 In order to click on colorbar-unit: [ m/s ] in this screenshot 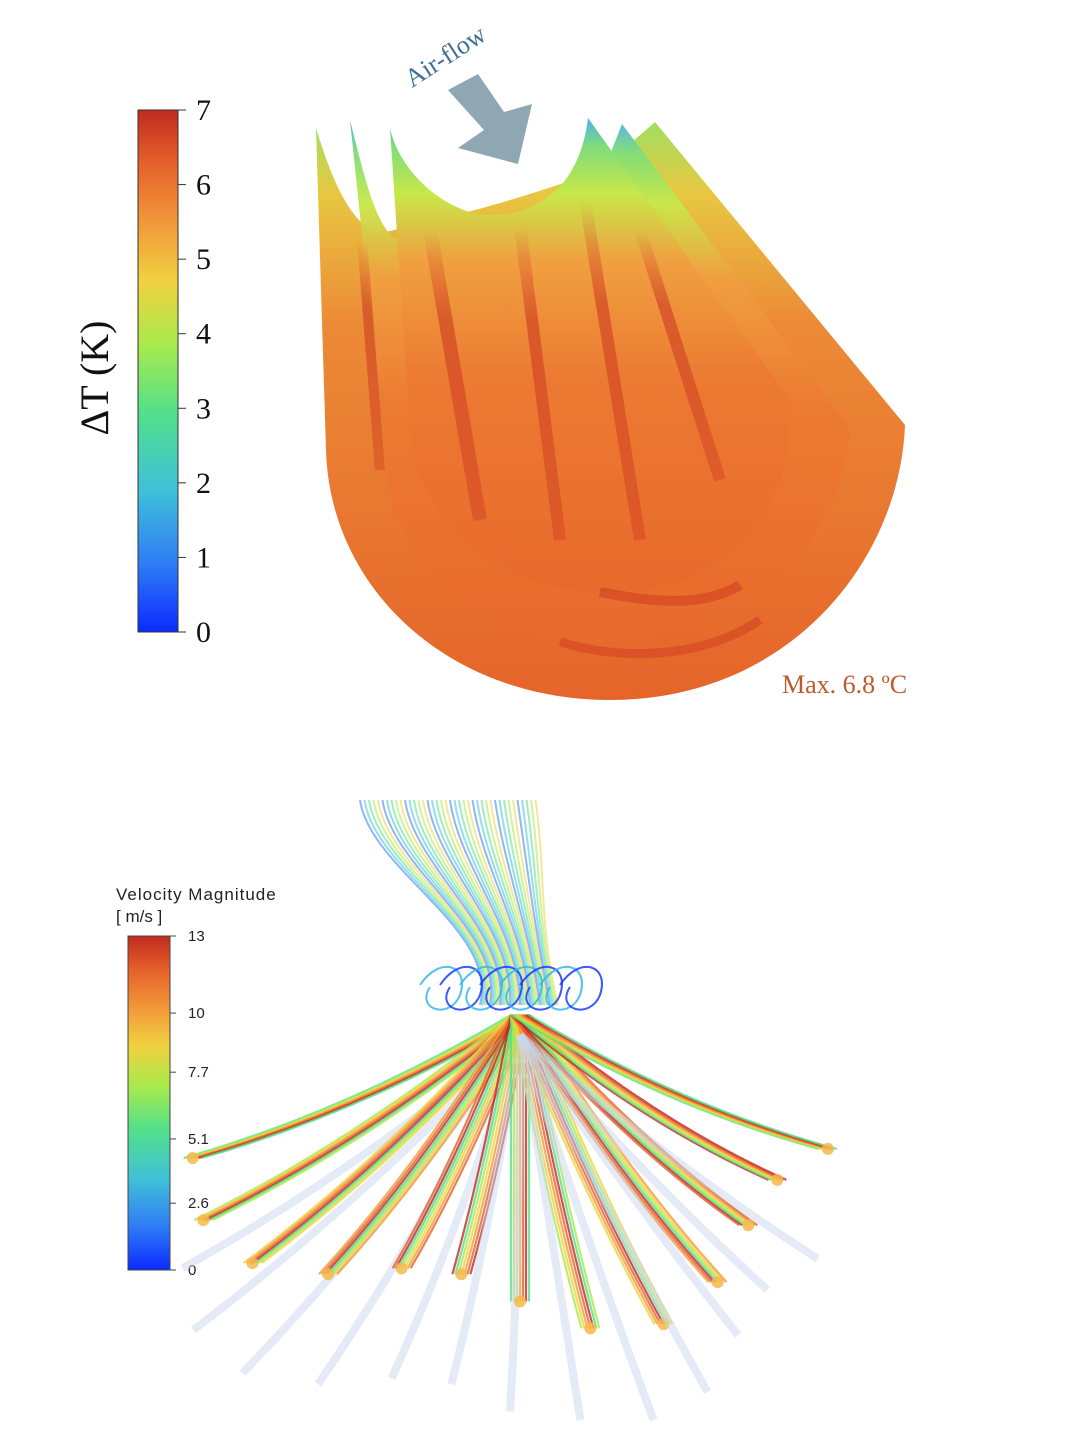, I will do `click(139, 916)`.